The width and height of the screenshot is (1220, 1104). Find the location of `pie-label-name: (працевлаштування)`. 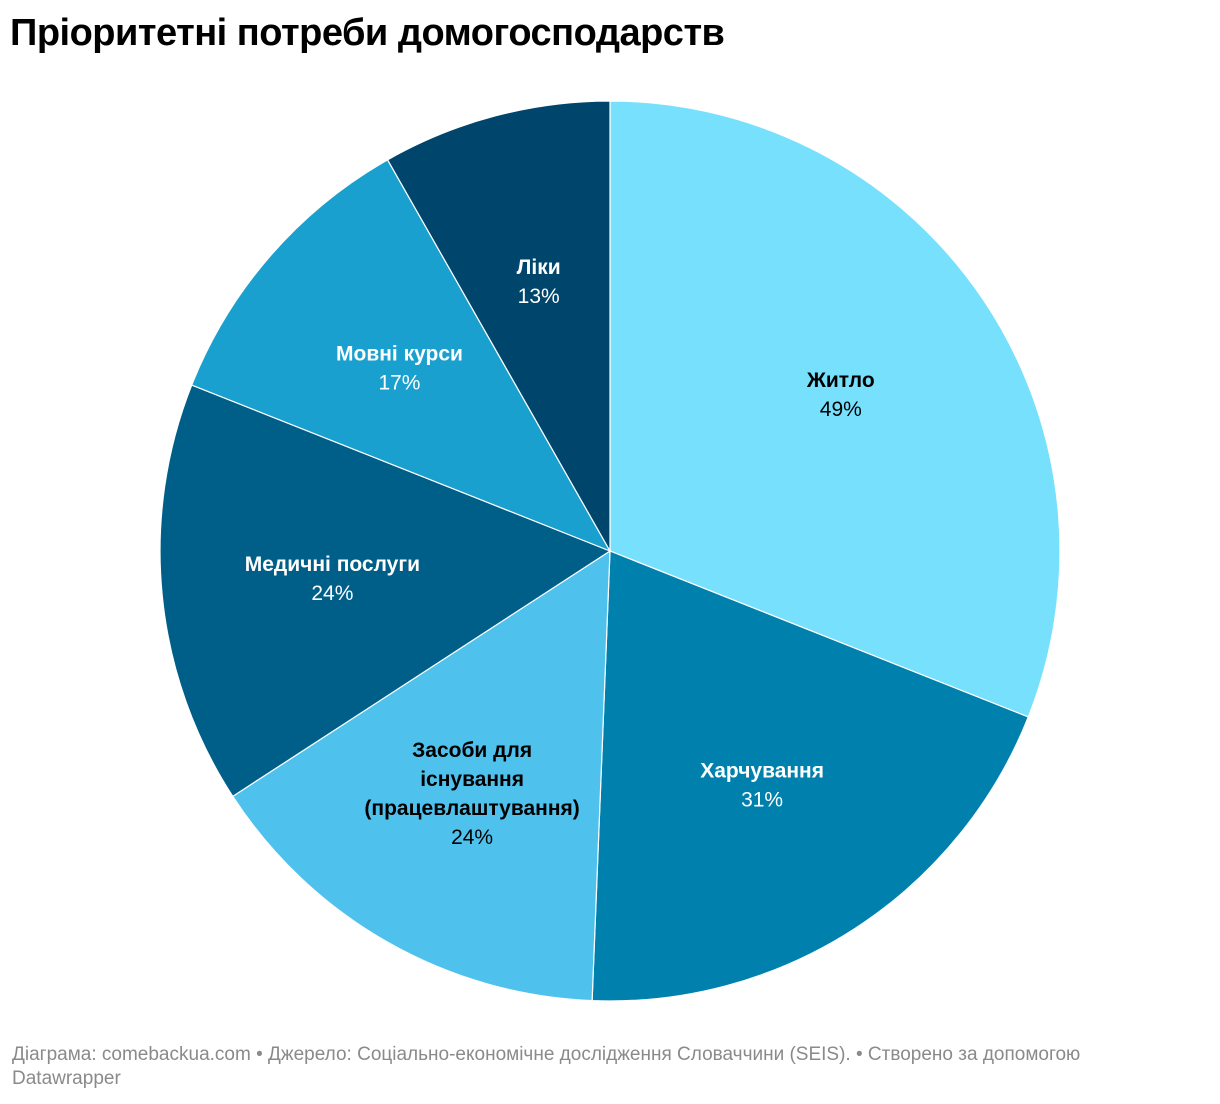

pie-label-name: (працевлаштування) is located at coordinates (471, 808).